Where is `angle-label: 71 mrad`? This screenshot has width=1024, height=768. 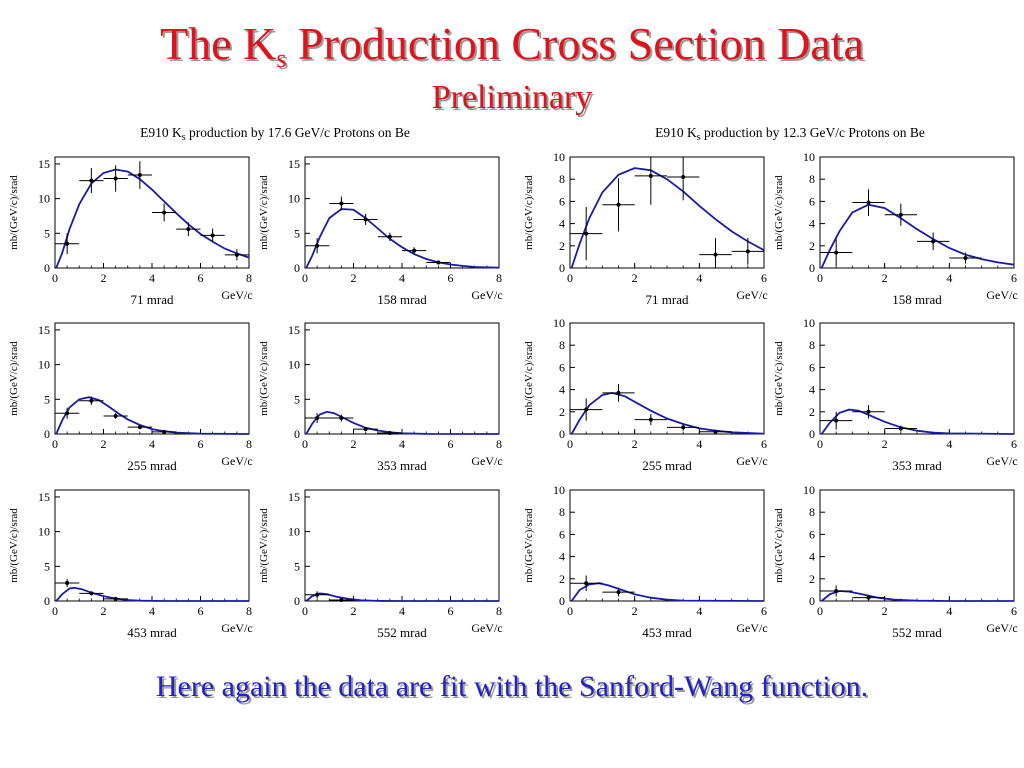
angle-label: 71 mrad is located at coordinates (667, 299).